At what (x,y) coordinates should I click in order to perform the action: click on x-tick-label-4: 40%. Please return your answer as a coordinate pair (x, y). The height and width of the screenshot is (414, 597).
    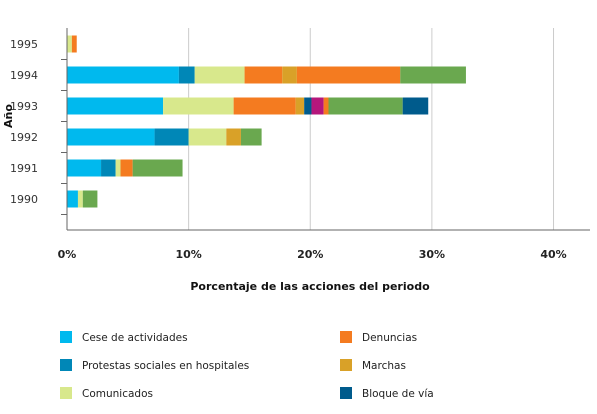
    Looking at the image, I should click on (553, 254).